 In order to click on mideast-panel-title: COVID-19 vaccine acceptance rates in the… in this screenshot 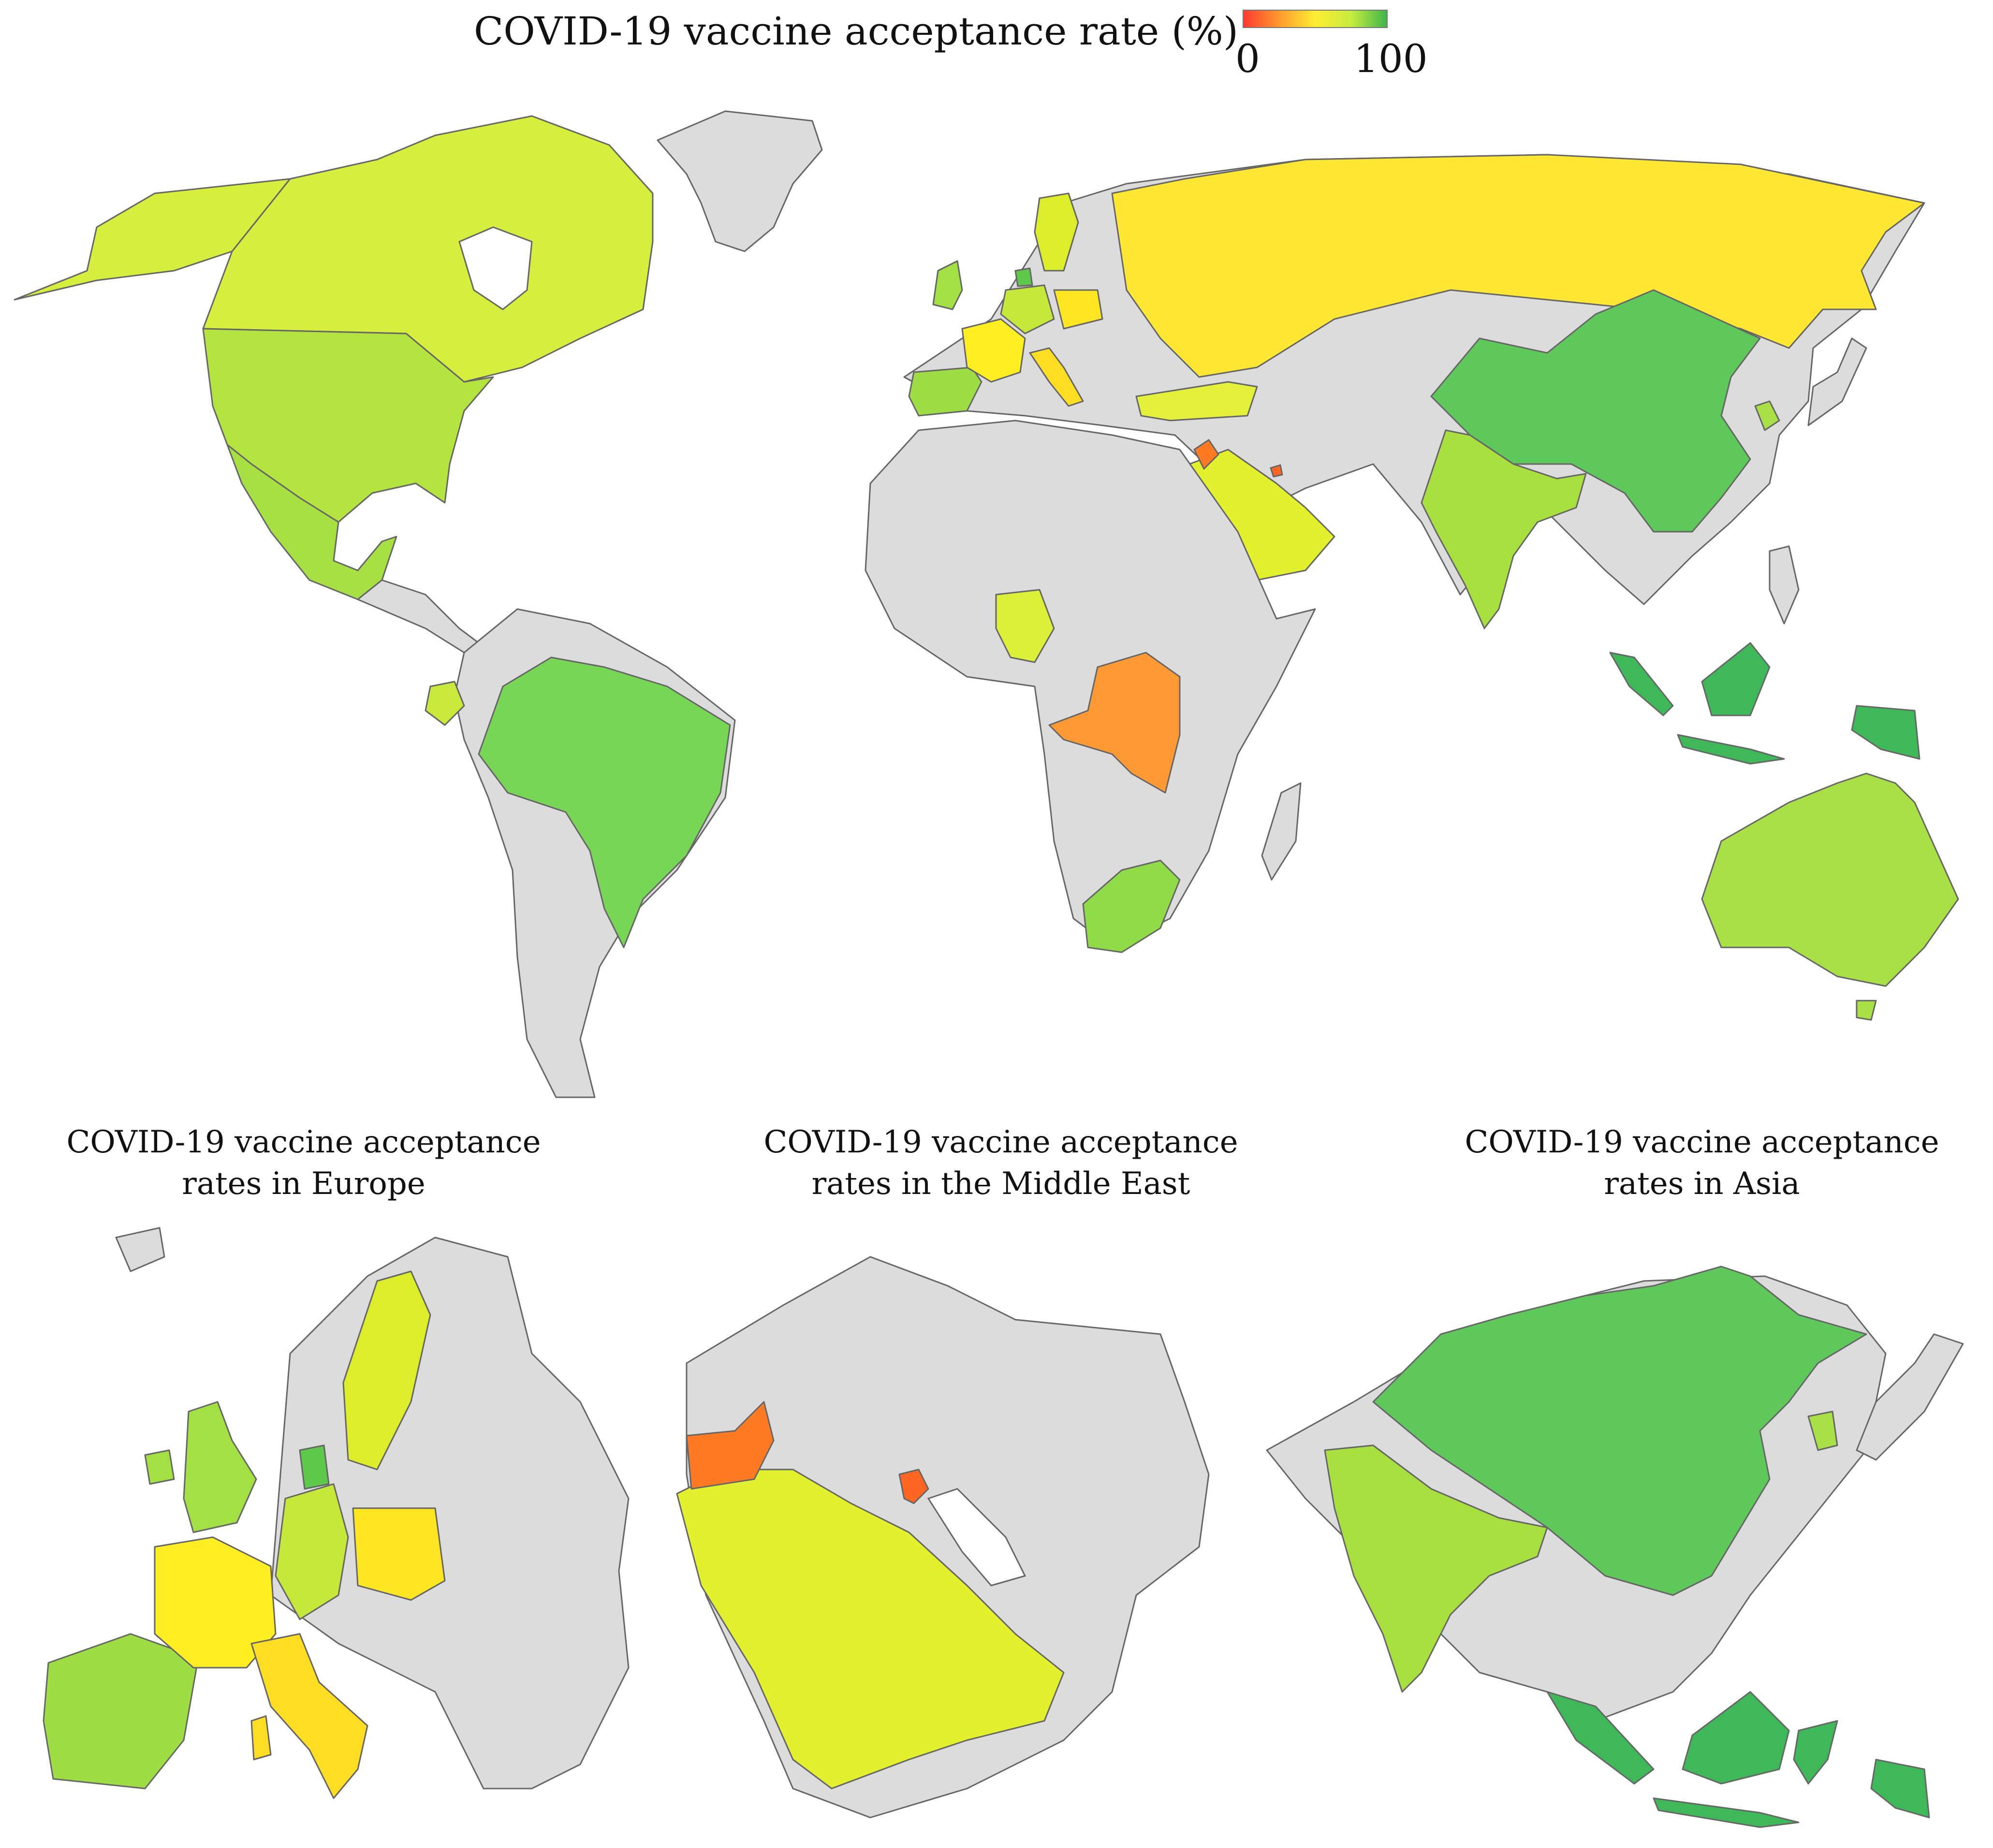, I will do `click(1001, 1163)`.